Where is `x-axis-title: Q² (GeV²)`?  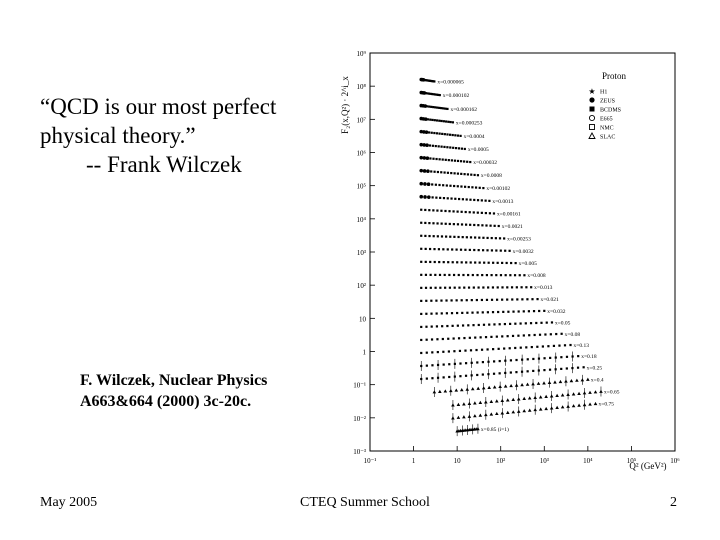
x-axis-title: Q² (GeV²) is located at coordinates (647, 466).